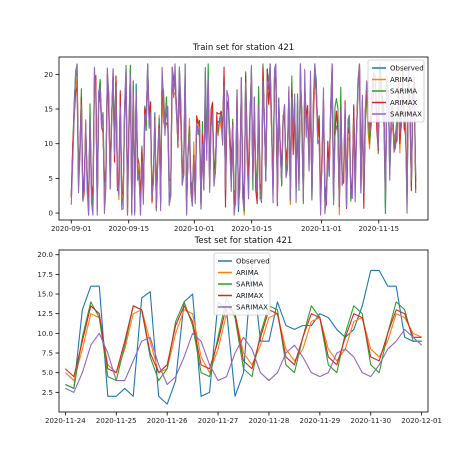 The height and width of the screenshot is (474, 474). Describe the element at coordinates (269, 421) in the screenshot. I see `x-tick-label: 2020-11-28` at that location.